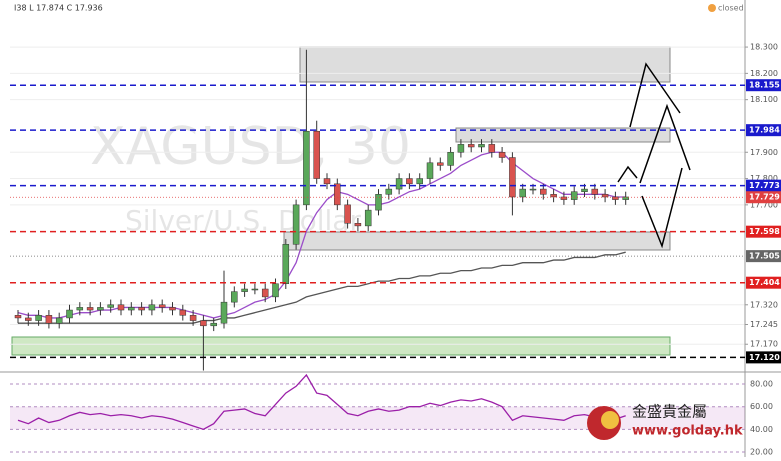  I want to click on y-tick-label: 18.200, so click(764, 73).